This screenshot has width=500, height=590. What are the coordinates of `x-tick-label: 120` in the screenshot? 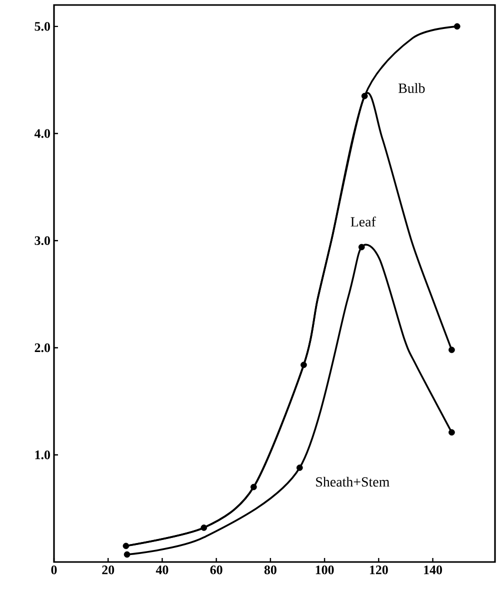 It's located at (379, 570).